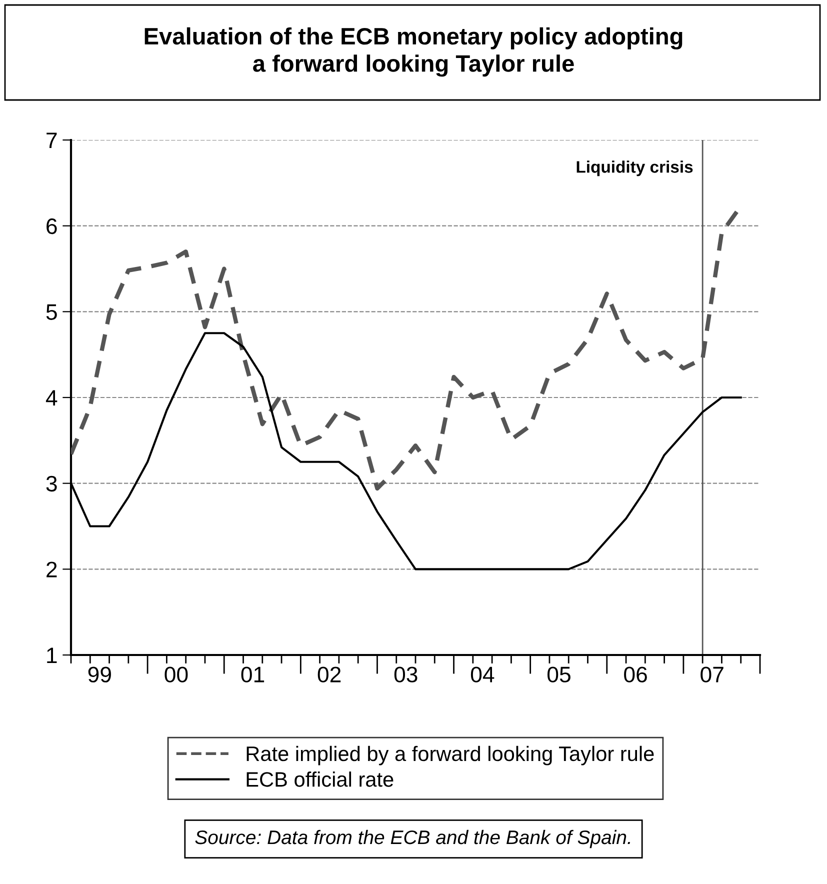 The height and width of the screenshot is (884, 827). Describe the element at coordinates (413, 52) in the screenshot. I see `chart-title: Evaluation of the ECB monetary policy adopting a forward looking Taylor rule` at that location.